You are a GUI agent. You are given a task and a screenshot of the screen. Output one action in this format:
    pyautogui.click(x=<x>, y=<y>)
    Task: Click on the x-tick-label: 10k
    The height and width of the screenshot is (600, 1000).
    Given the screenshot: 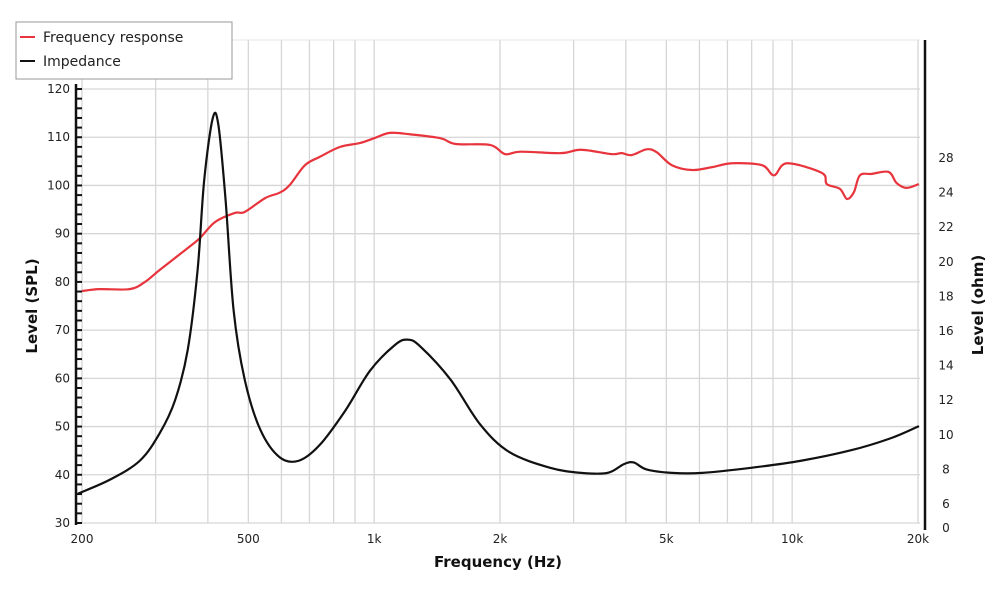 What is the action you would take?
    pyautogui.click(x=792, y=539)
    